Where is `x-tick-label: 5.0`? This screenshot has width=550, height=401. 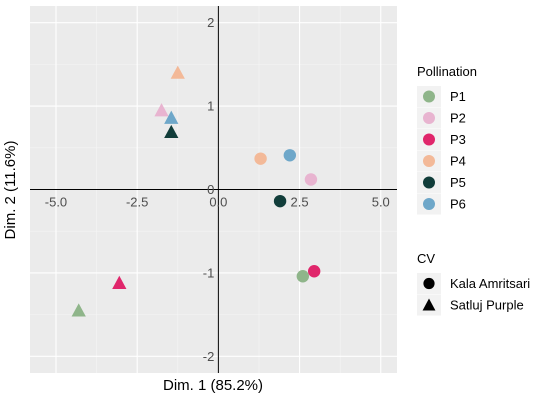 x-tick-label: 5.0 is located at coordinates (381, 202).